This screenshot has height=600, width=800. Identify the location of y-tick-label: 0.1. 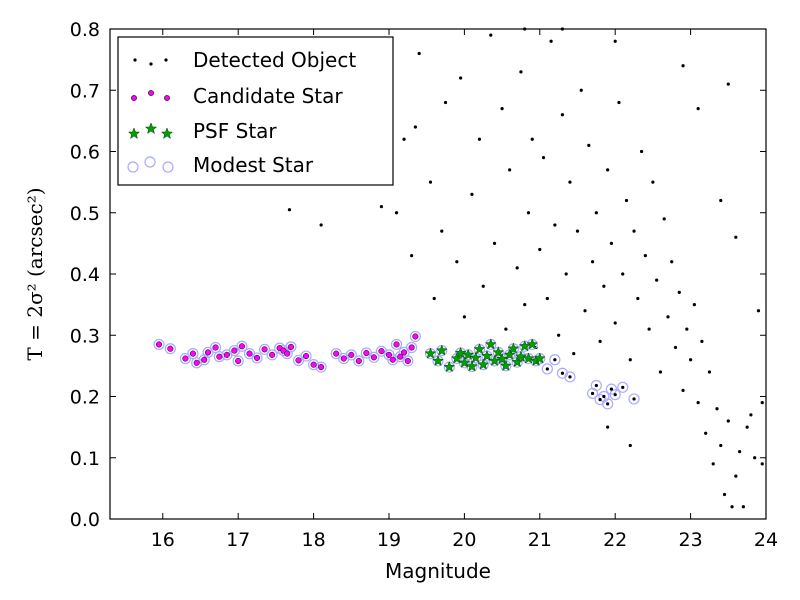
(85, 459).